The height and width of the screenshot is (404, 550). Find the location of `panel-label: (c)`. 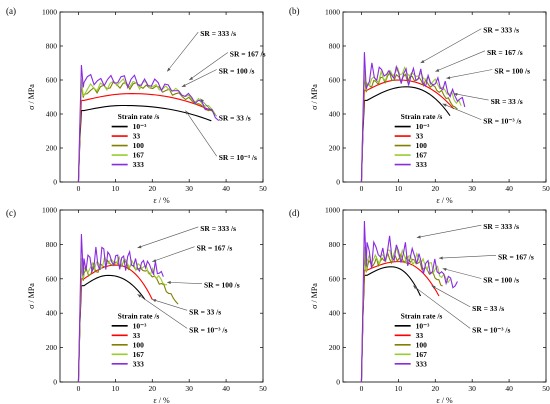

panel-label: (c) is located at coordinates (11, 213).